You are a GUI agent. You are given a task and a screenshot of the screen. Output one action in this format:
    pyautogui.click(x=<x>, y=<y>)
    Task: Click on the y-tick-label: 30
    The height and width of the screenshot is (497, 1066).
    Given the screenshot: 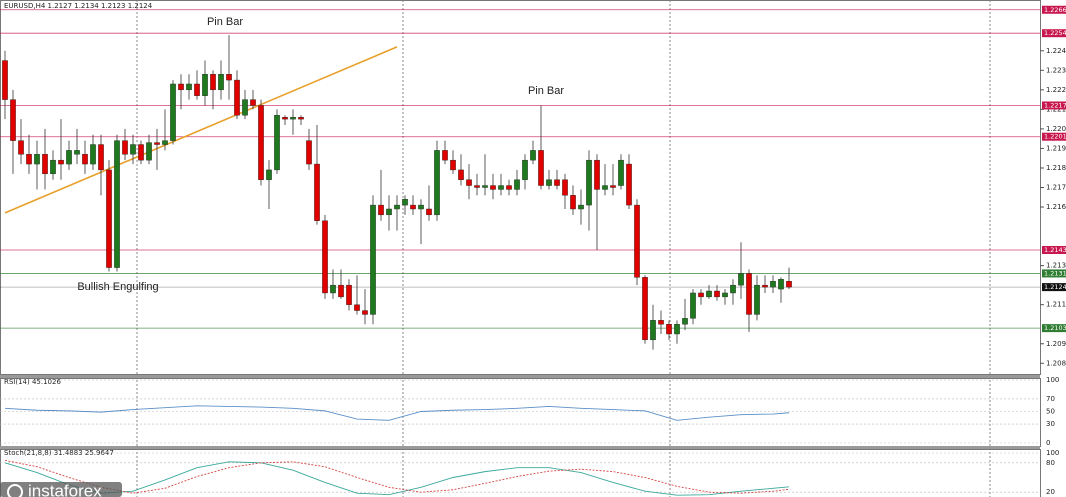 What is the action you would take?
    pyautogui.click(x=1050, y=424)
    